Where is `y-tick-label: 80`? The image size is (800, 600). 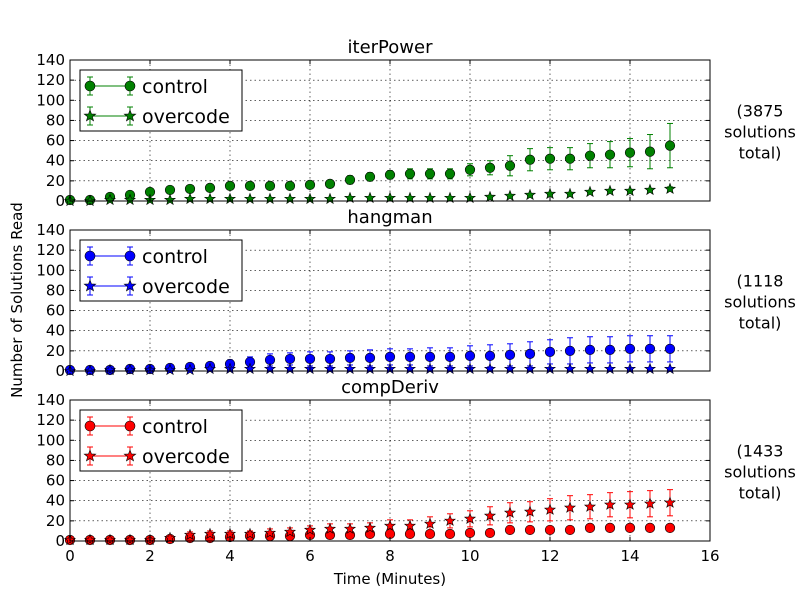
y-tick-label: 80 is located at coordinates (55, 460).